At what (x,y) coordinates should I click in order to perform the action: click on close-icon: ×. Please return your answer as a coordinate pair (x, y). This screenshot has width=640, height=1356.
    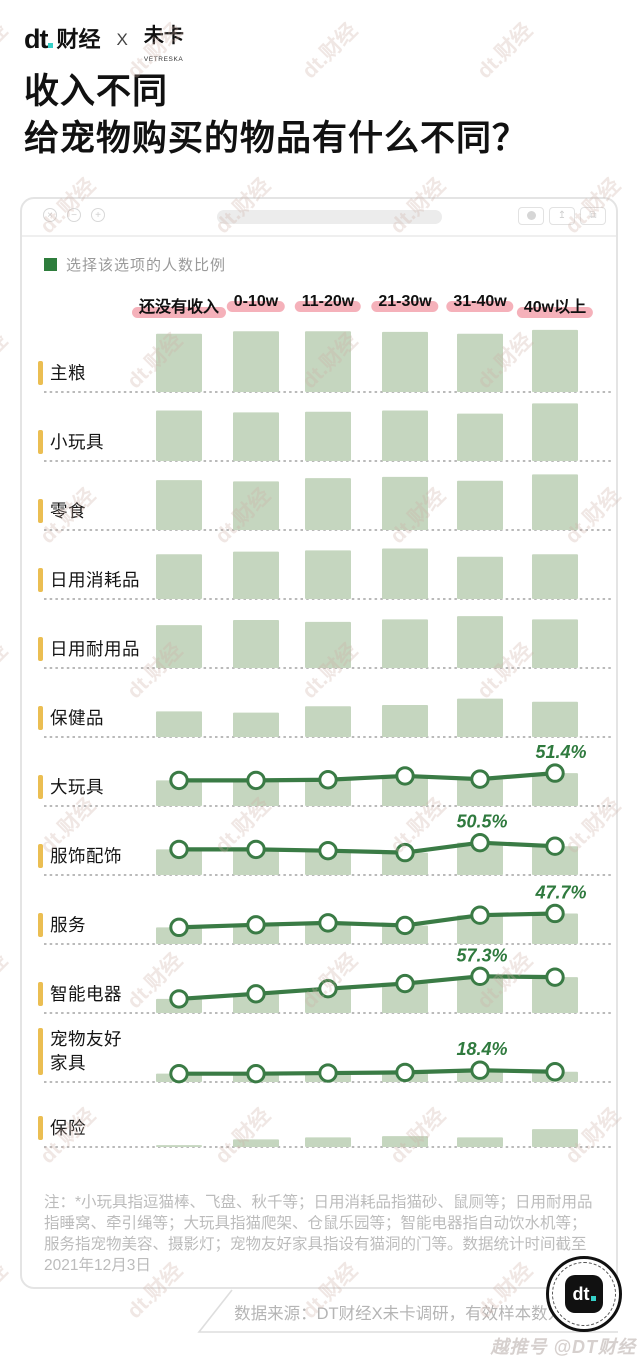
    Looking at the image, I should click on (50, 215).